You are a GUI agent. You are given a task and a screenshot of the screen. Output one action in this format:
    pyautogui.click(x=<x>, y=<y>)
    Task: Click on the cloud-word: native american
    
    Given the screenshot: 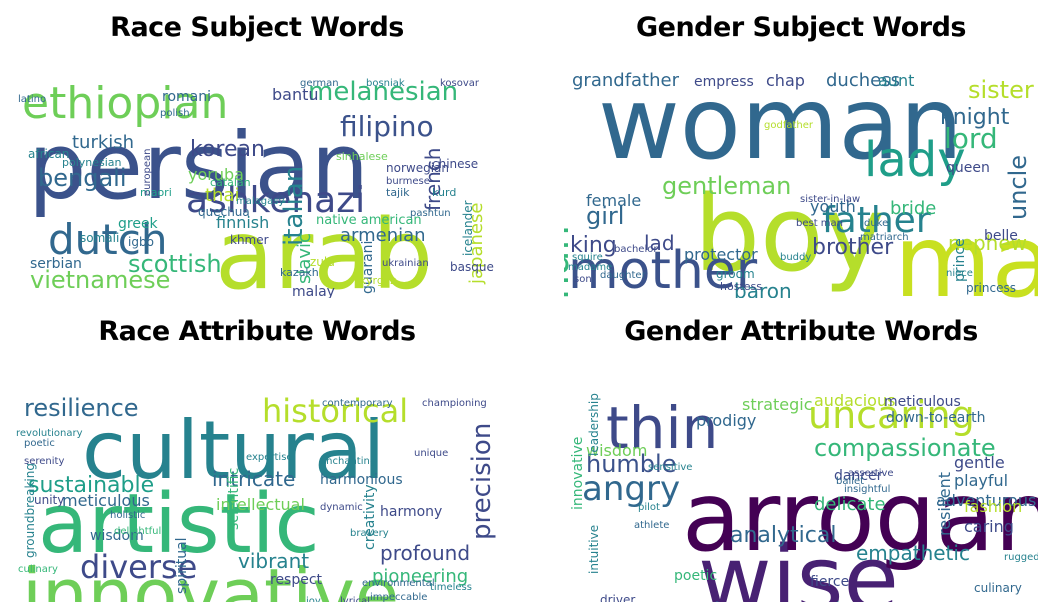 What is the action you would take?
    pyautogui.click(x=369, y=220)
    